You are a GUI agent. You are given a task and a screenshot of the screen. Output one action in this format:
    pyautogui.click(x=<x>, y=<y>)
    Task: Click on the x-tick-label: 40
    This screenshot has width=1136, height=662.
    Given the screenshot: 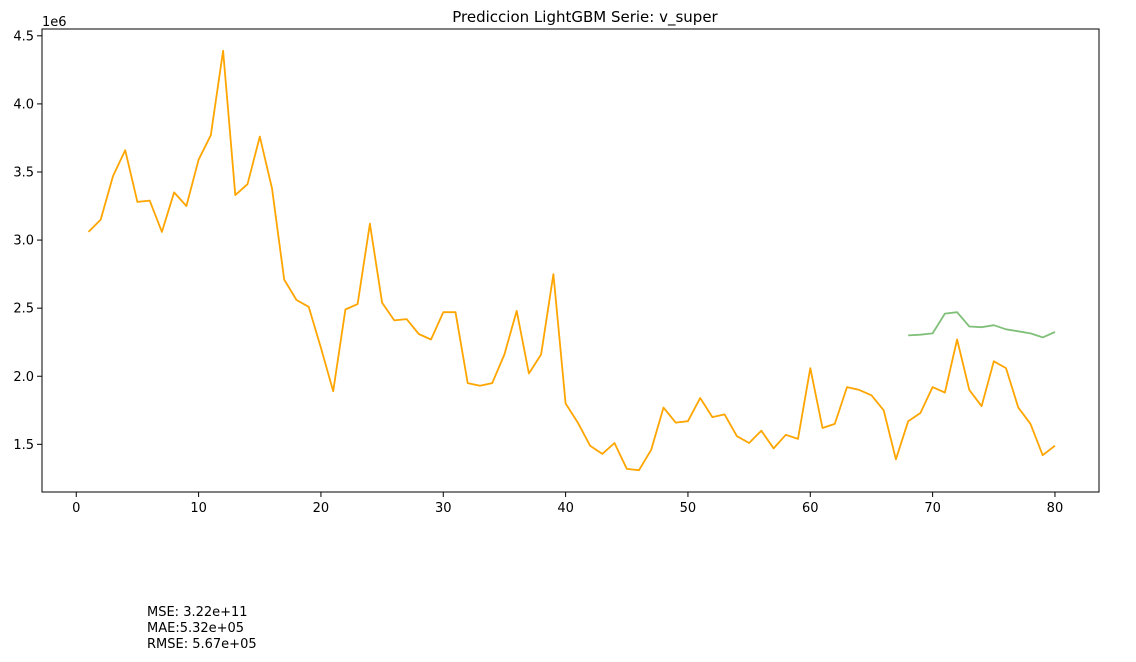 What is the action you would take?
    pyautogui.click(x=565, y=508)
    